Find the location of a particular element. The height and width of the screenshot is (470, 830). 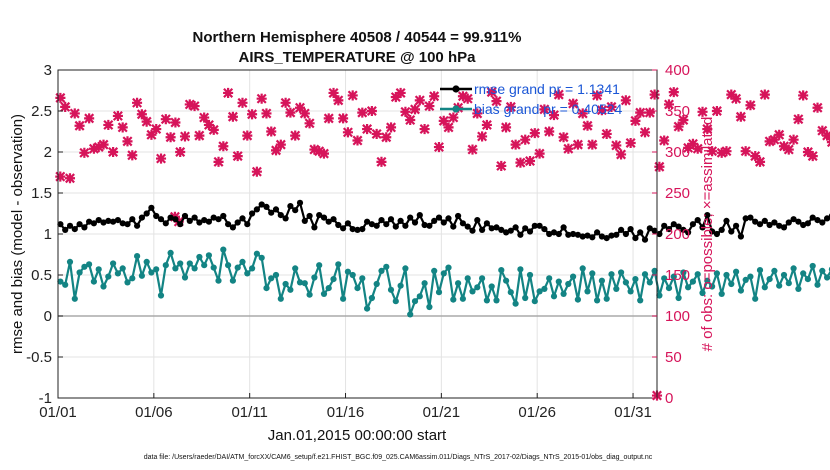

x-tick-label: 01/11 is located at coordinates (249, 412).